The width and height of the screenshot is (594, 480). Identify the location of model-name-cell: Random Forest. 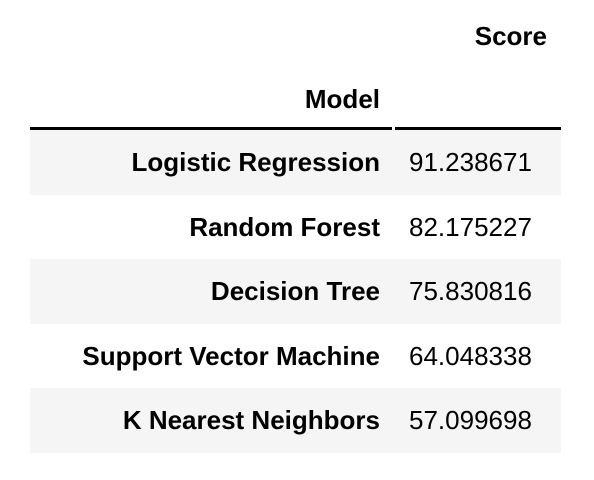
(284, 226).